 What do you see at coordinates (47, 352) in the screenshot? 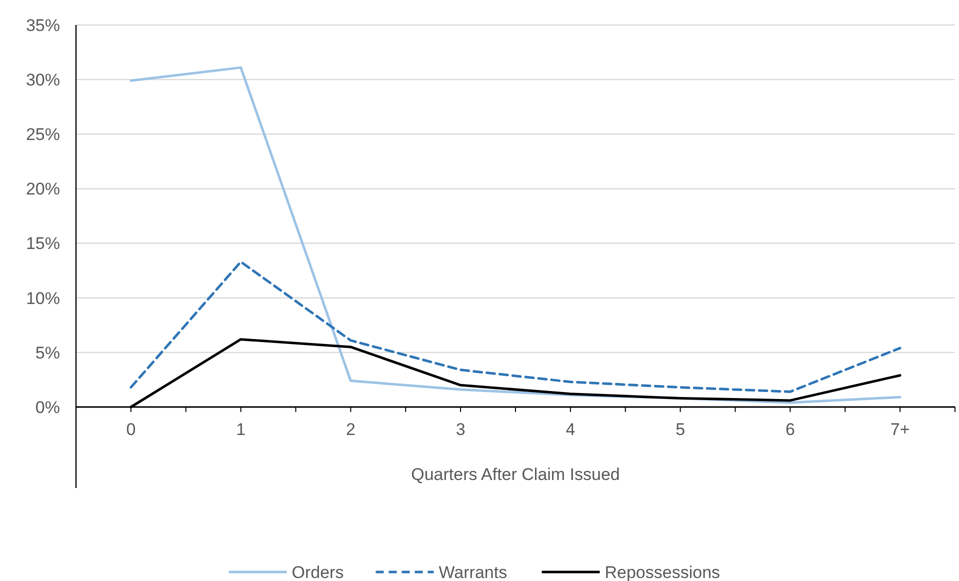
I see `y-tick-label: 5%` at bounding box center [47, 352].